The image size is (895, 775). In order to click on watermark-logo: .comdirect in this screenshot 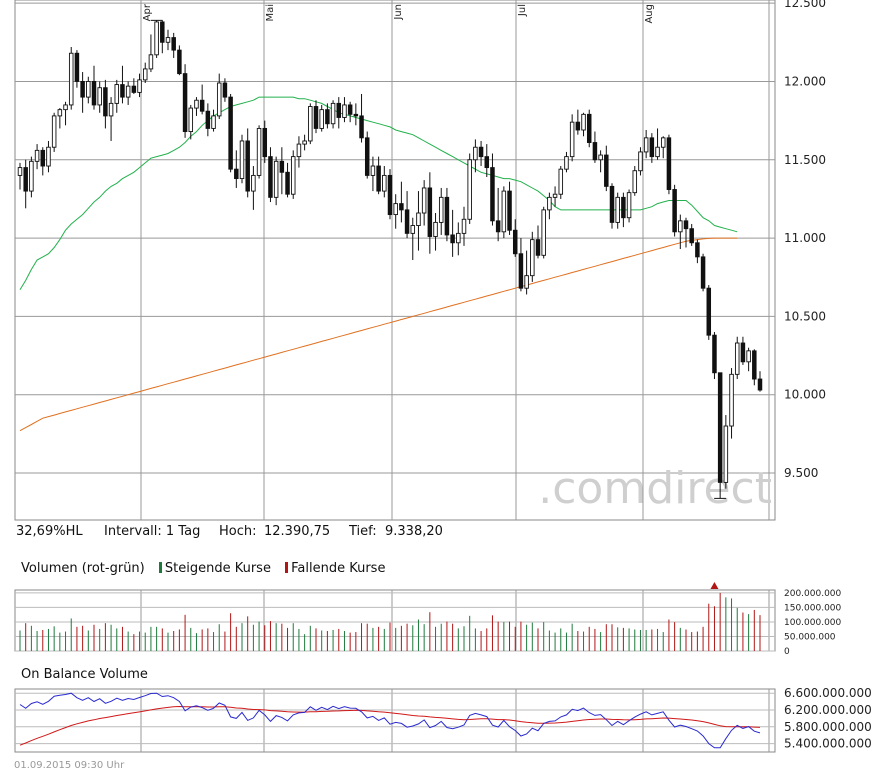, I will do `click(655, 488)`.